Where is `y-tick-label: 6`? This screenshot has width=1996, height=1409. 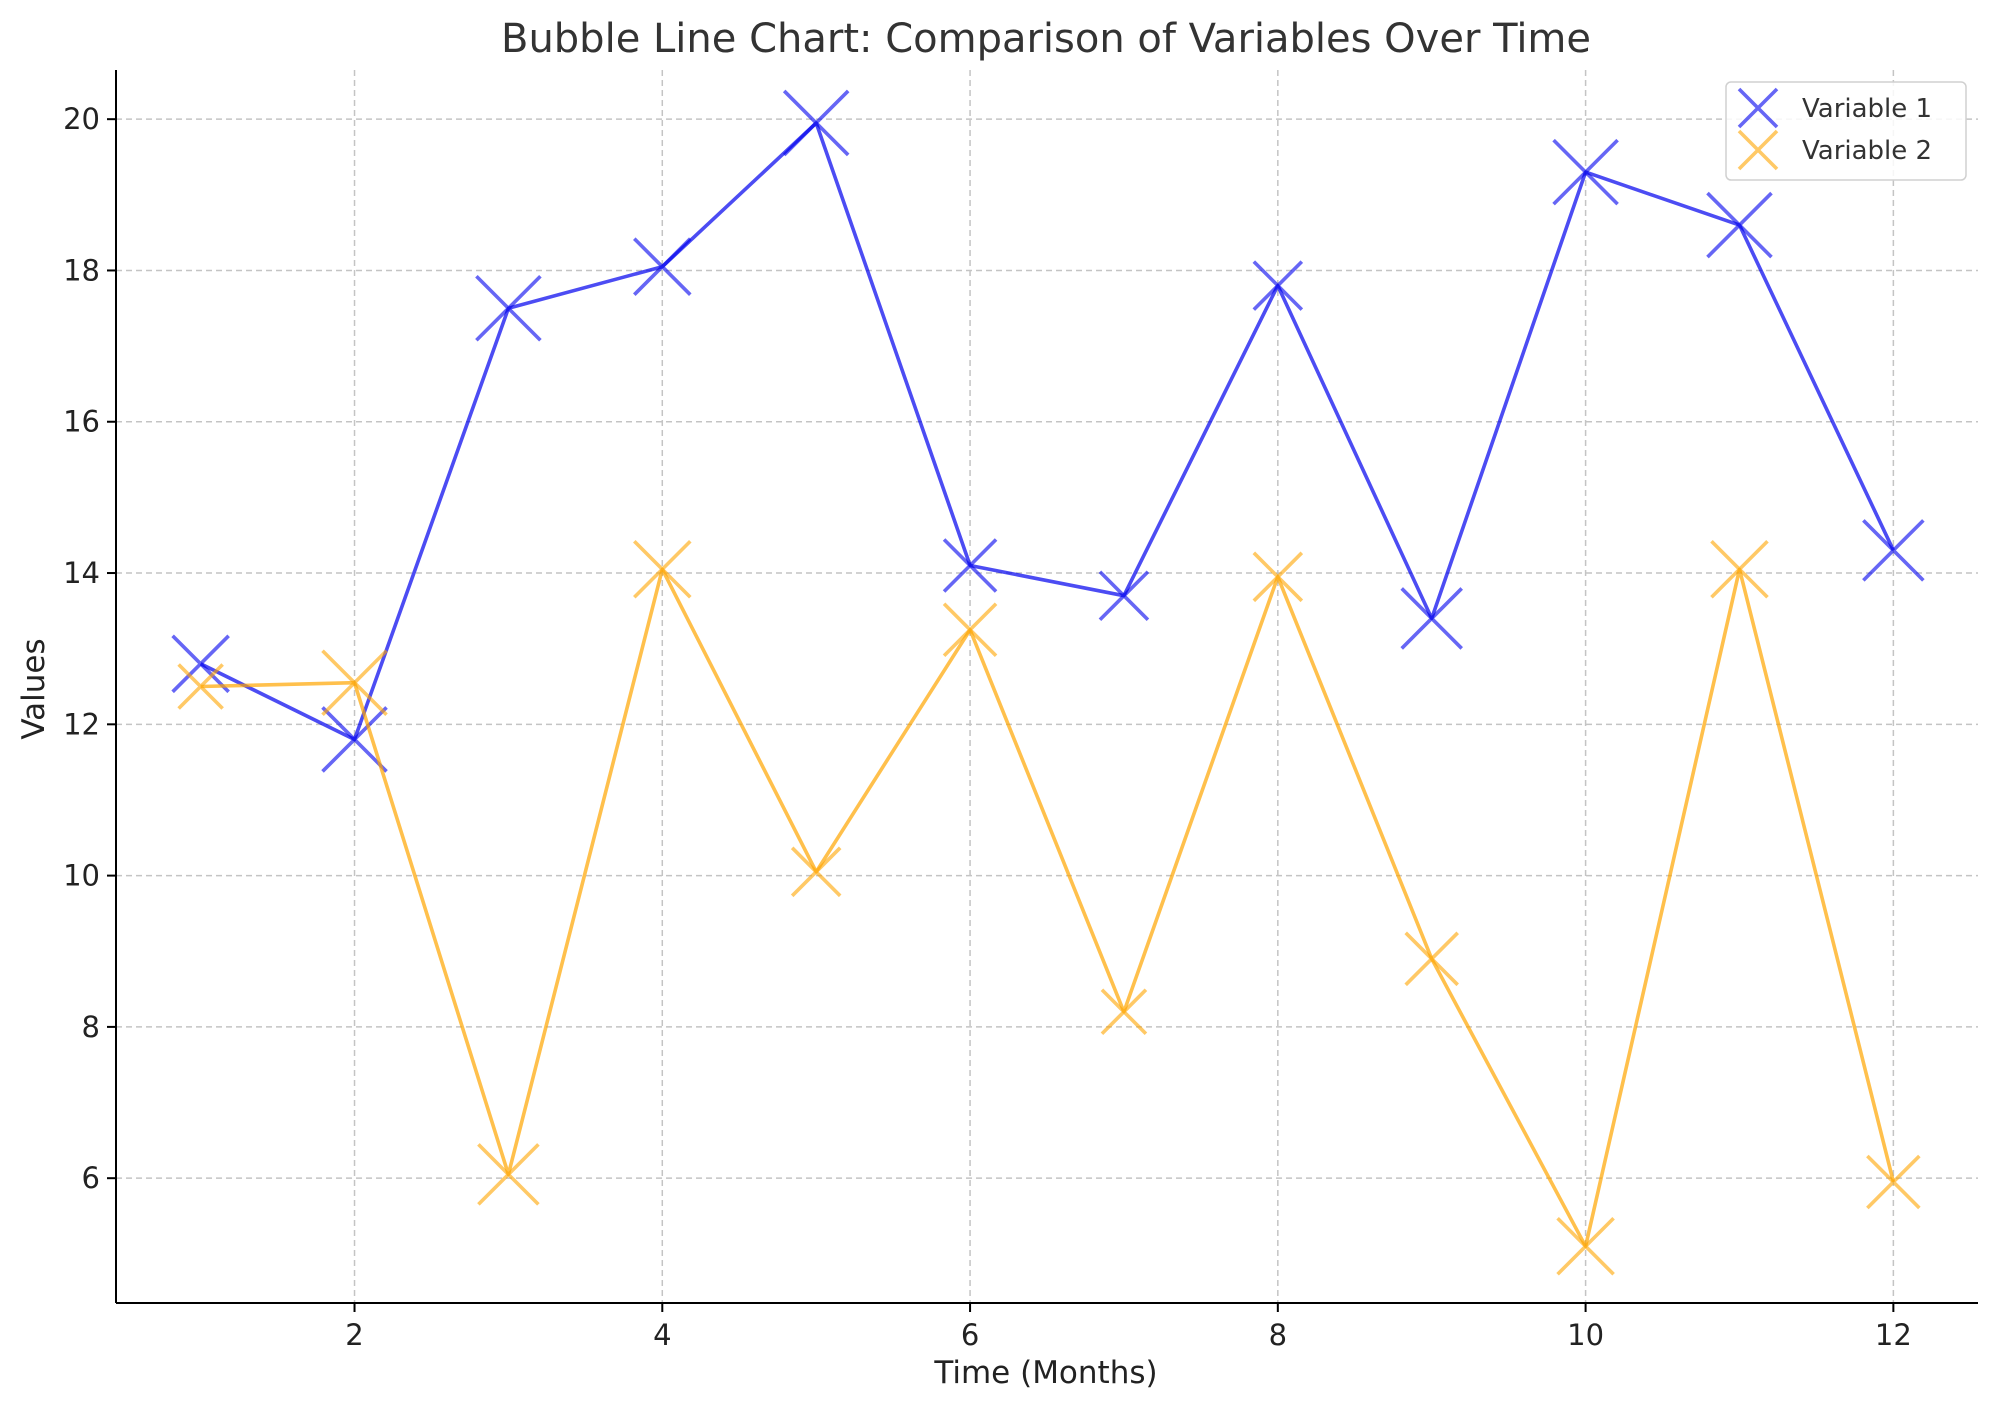
y-tick-label: 6 is located at coordinates (91, 1178).